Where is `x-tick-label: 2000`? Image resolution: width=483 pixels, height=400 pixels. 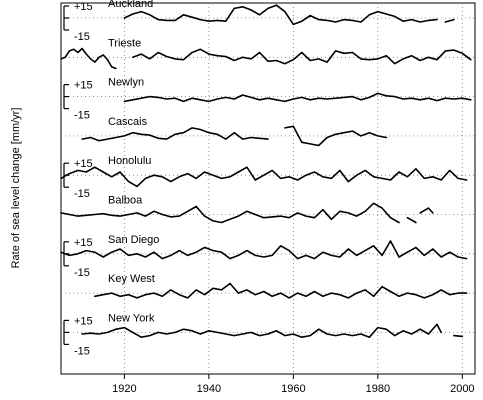 x-tick-label: 2000 is located at coordinates (462, 389).